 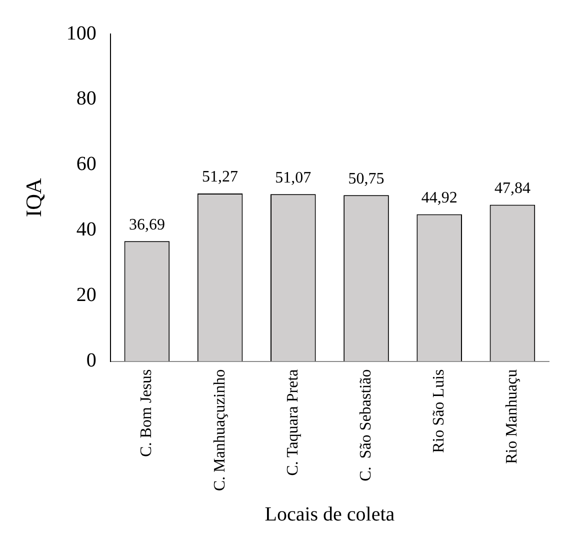 I want to click on data-label: 51,27, so click(x=220, y=177).